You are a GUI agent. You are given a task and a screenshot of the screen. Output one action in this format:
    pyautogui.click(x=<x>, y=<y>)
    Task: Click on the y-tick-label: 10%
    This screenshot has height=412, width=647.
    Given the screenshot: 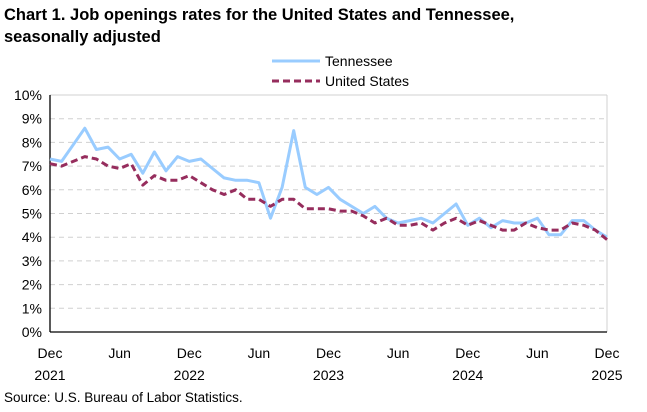 What is the action you would take?
    pyautogui.click(x=28, y=95)
    